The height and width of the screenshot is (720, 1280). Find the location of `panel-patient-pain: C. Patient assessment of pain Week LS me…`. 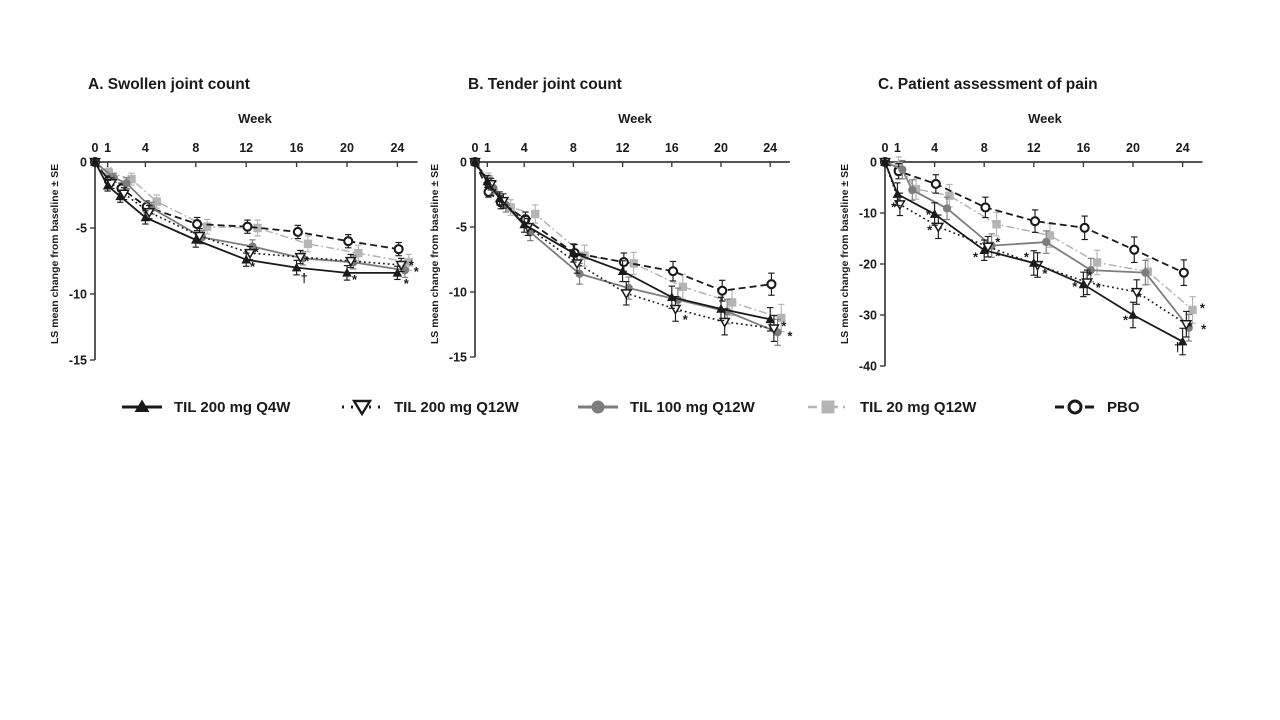

panel-patient-pain: C. Patient assessment of pain Week LS me… is located at coordinates (1020, 235).